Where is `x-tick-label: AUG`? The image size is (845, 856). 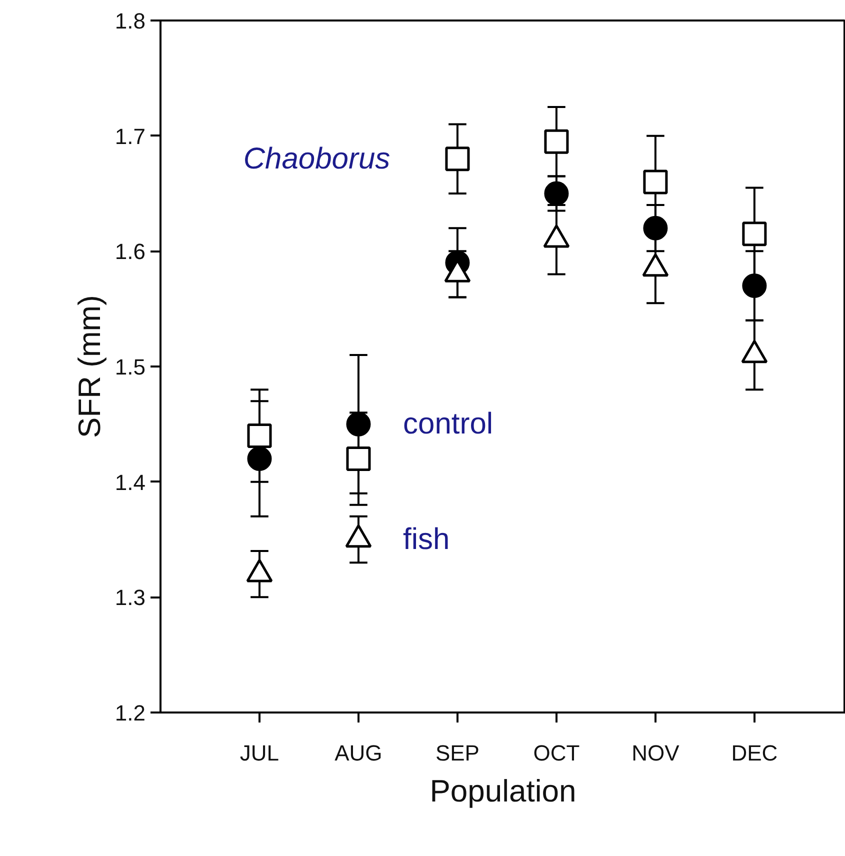
x-tick-label: AUG is located at coordinates (358, 753).